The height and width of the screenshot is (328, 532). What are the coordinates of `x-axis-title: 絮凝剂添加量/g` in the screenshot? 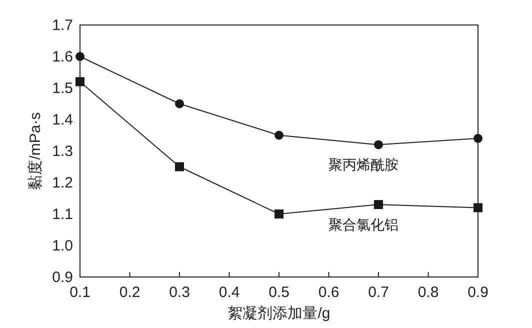 It's located at (279, 313).